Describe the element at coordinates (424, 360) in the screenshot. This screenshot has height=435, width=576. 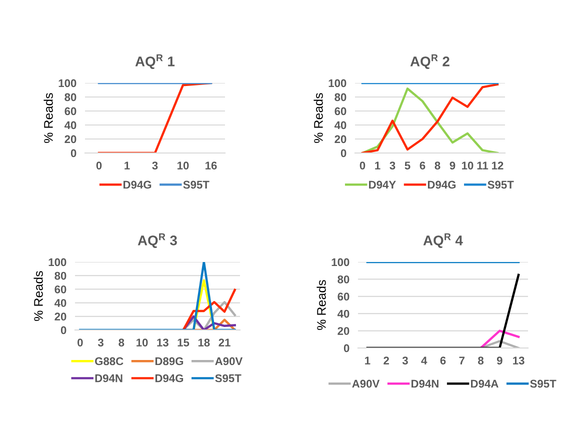
I see `x-tick-label: 4` at that location.